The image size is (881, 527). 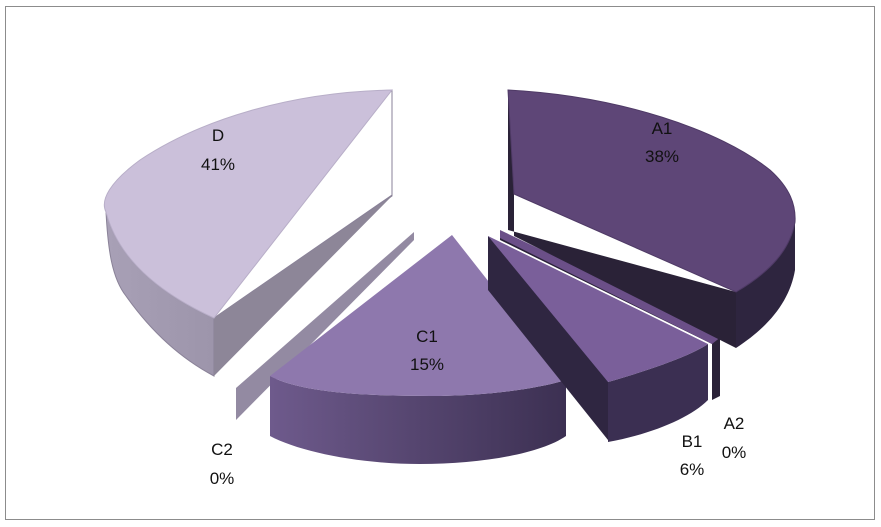 What do you see at coordinates (658, 393) in the screenshot?
I see `slice-b1-side` at bounding box center [658, 393].